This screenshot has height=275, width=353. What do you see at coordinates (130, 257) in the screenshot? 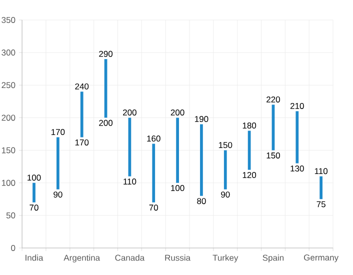
I see `x-tick-label: Canada` at bounding box center [130, 257].